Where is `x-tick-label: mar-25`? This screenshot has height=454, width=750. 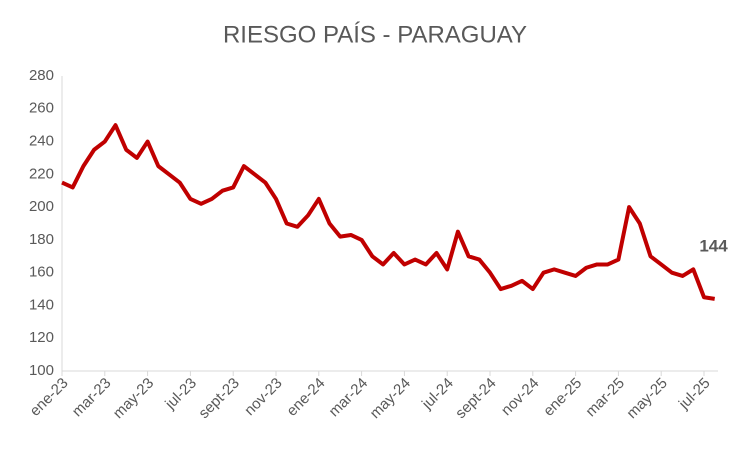
x-tick-label: mar-25 is located at coordinates (605, 398).